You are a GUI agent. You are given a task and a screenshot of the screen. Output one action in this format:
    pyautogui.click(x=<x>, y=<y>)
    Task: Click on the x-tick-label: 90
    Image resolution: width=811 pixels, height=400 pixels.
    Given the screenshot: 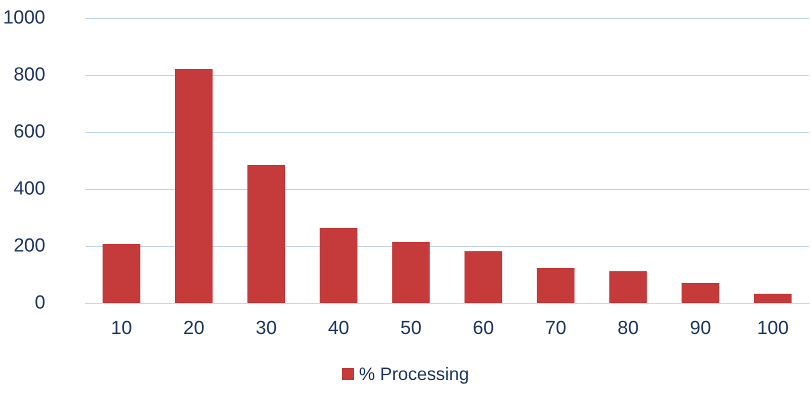 What is the action you would take?
    pyautogui.click(x=701, y=328)
    